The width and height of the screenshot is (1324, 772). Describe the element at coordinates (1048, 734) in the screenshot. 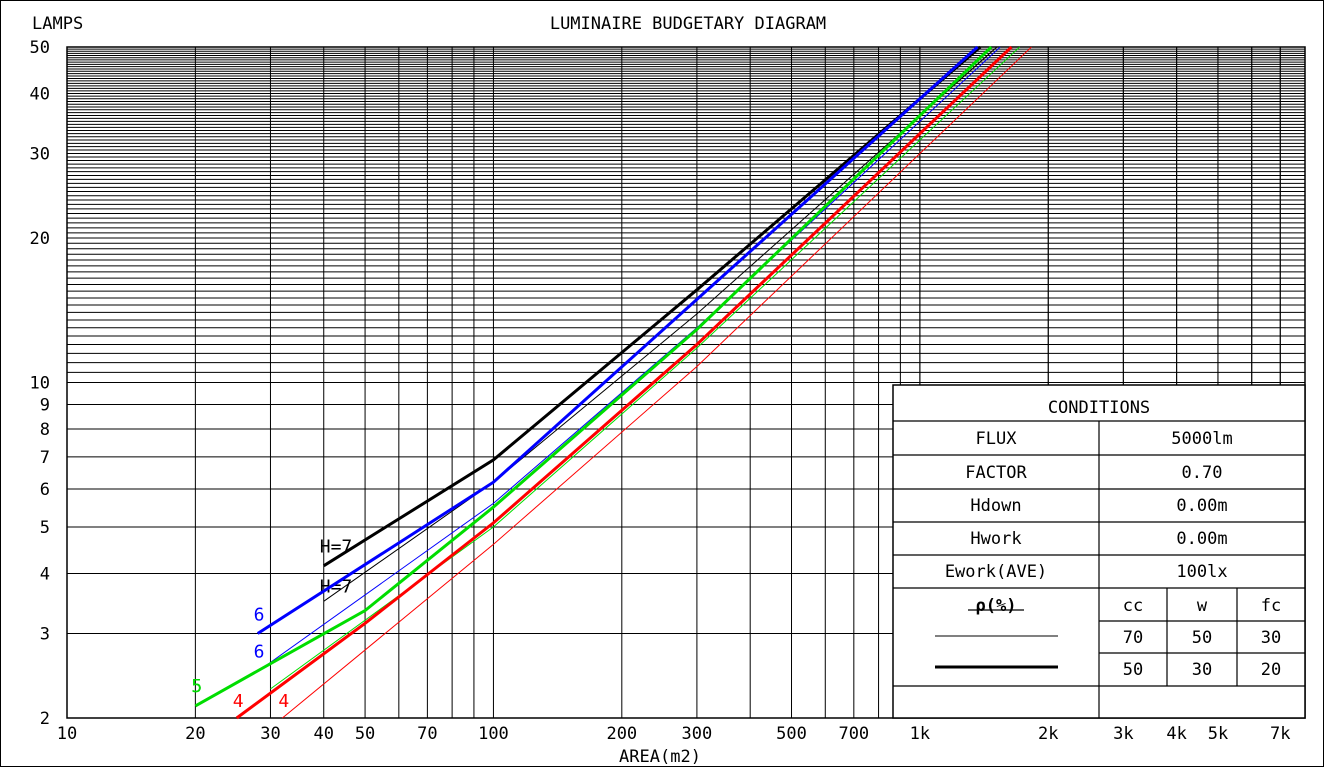

I see `x-tick-label: 2k` at that location.